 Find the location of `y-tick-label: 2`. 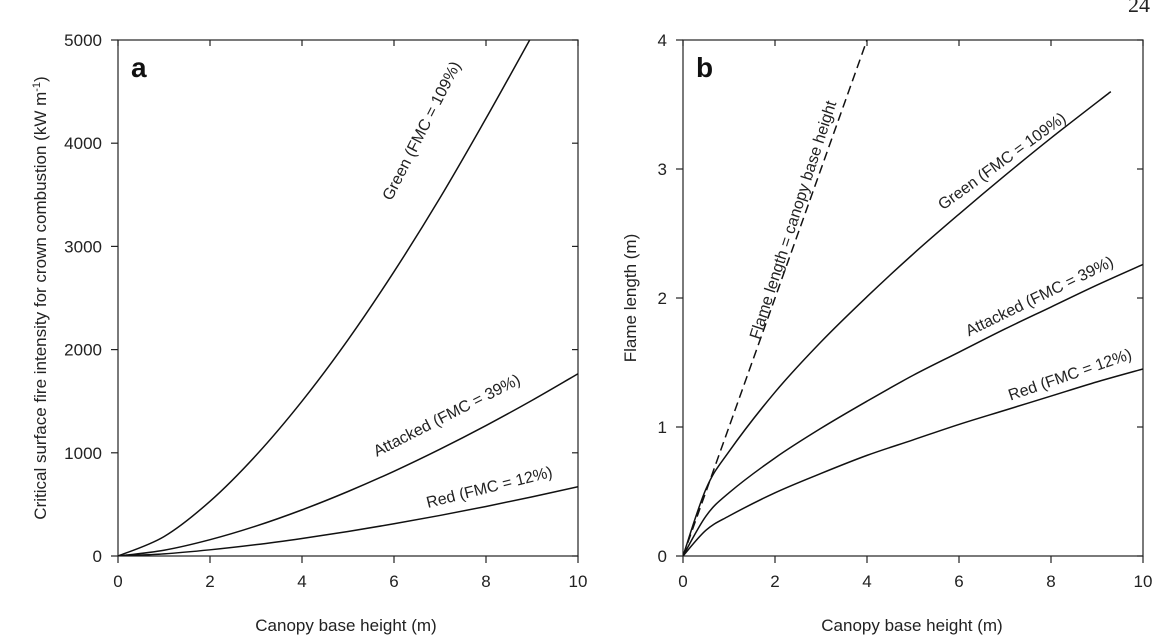

y-tick-label: 2 is located at coordinates (662, 298).